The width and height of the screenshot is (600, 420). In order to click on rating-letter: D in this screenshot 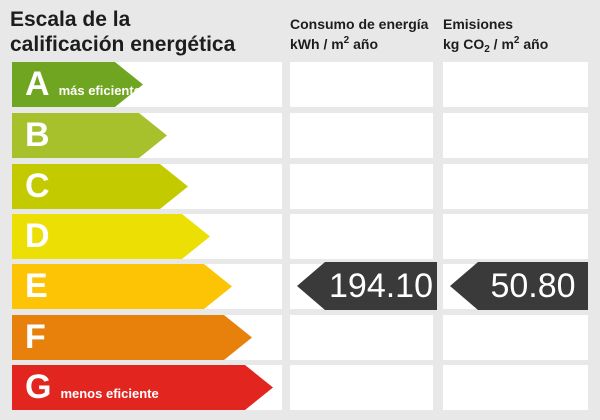, I will do `click(37, 236)`.